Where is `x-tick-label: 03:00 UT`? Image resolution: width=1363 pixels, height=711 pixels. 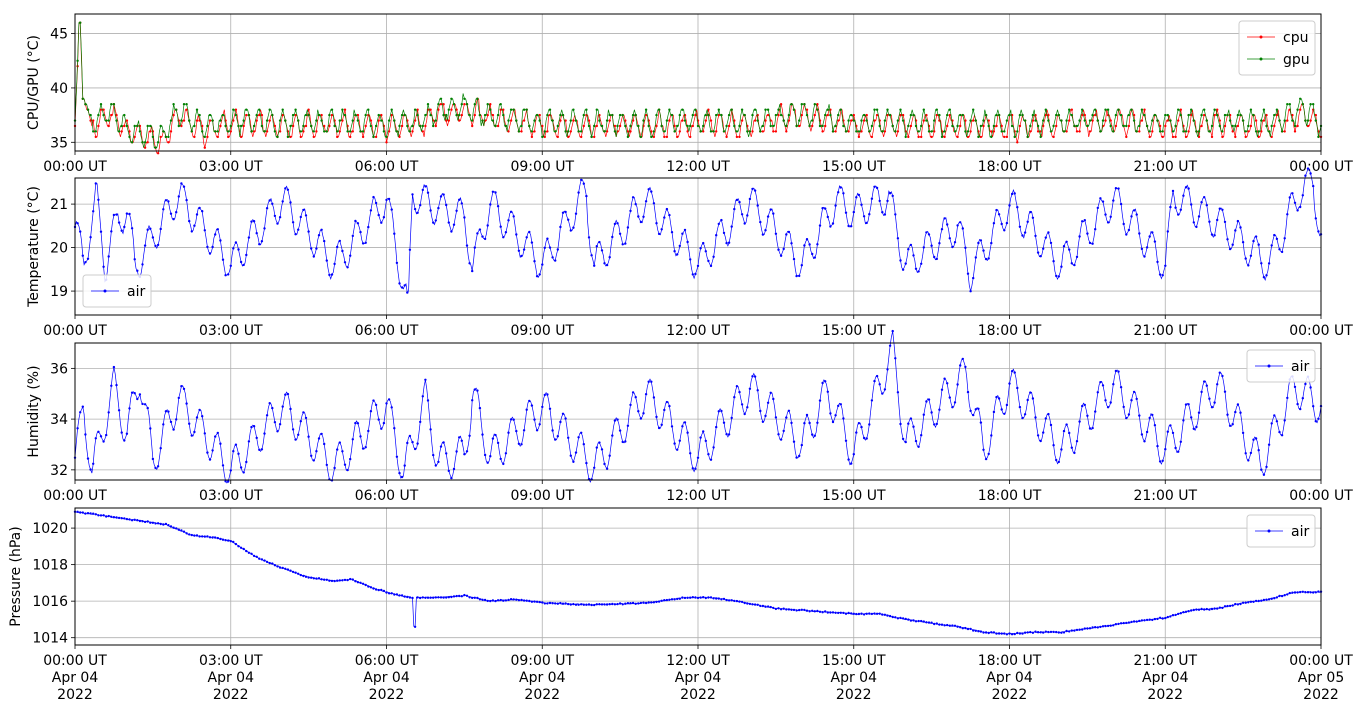
x-tick-label: 03:00 UT is located at coordinates (231, 331).